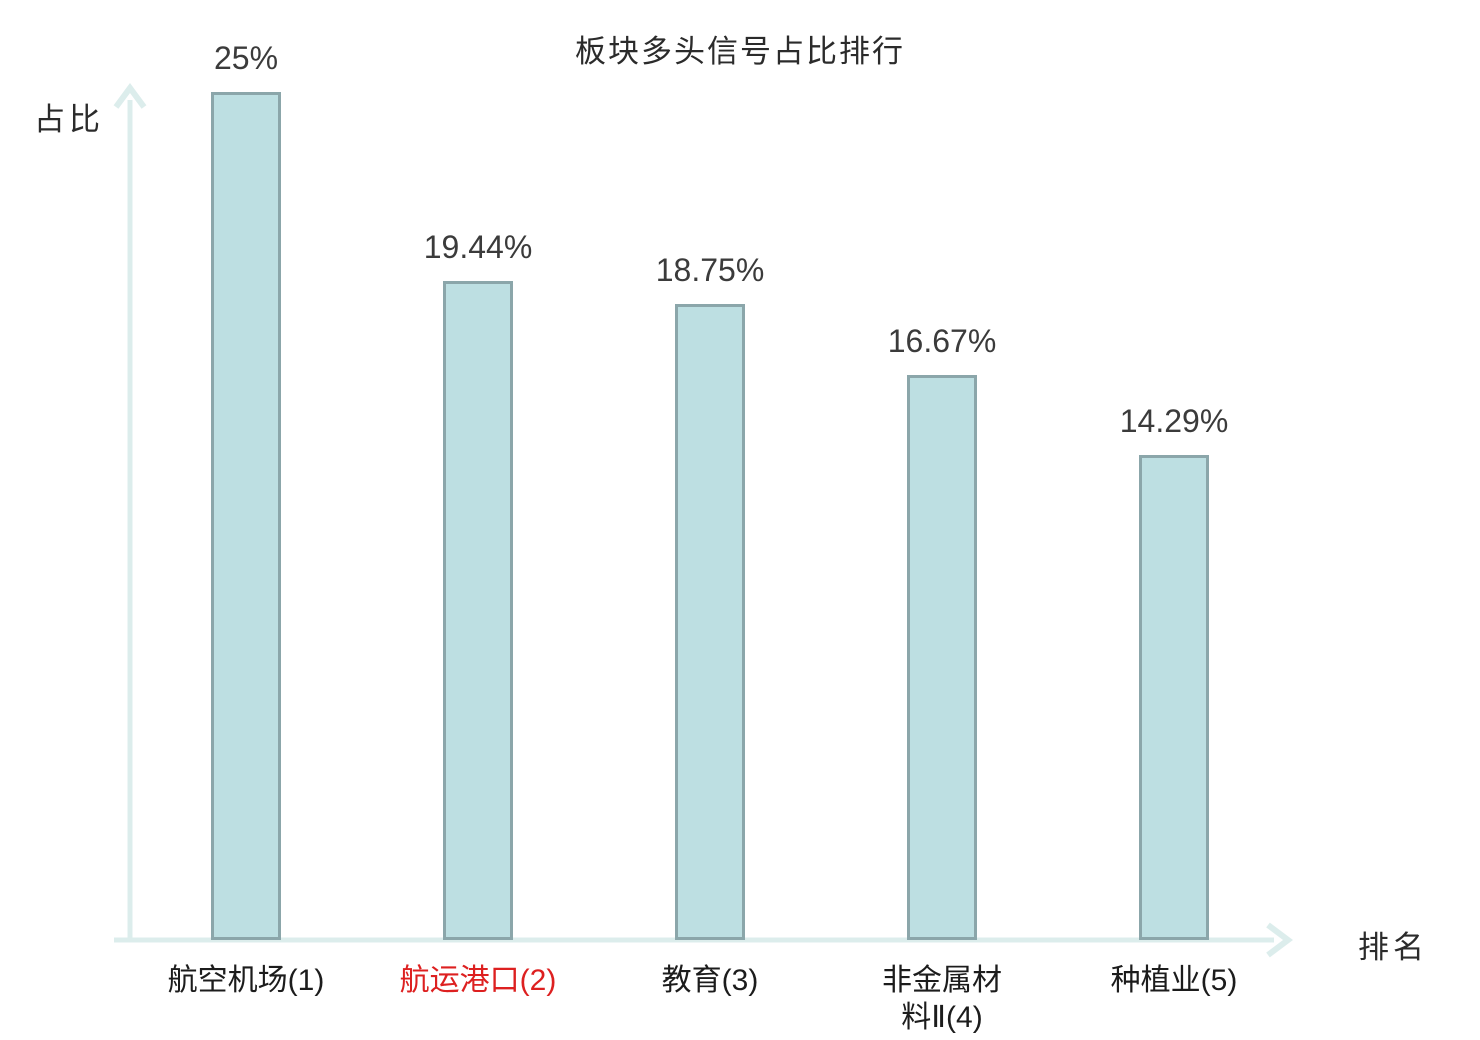 This screenshot has height=1040, width=1480. Describe the element at coordinates (710, 980) in the screenshot. I see `bar-category-label: 教育(3)` at that location.